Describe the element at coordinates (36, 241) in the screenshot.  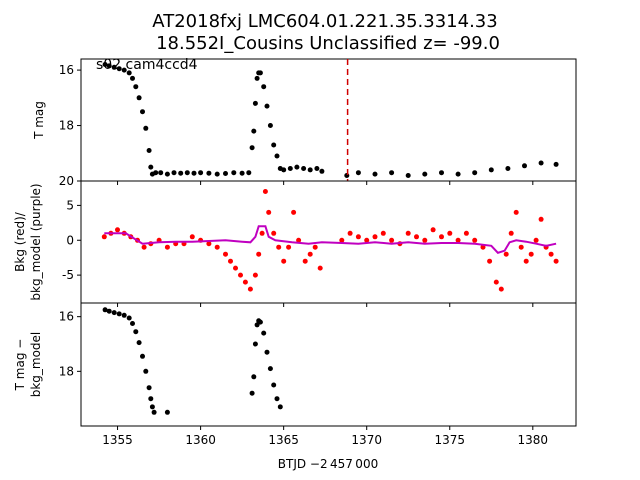
I see `y-axis-label-middle-line2: bkg_model (purple)` at that location.